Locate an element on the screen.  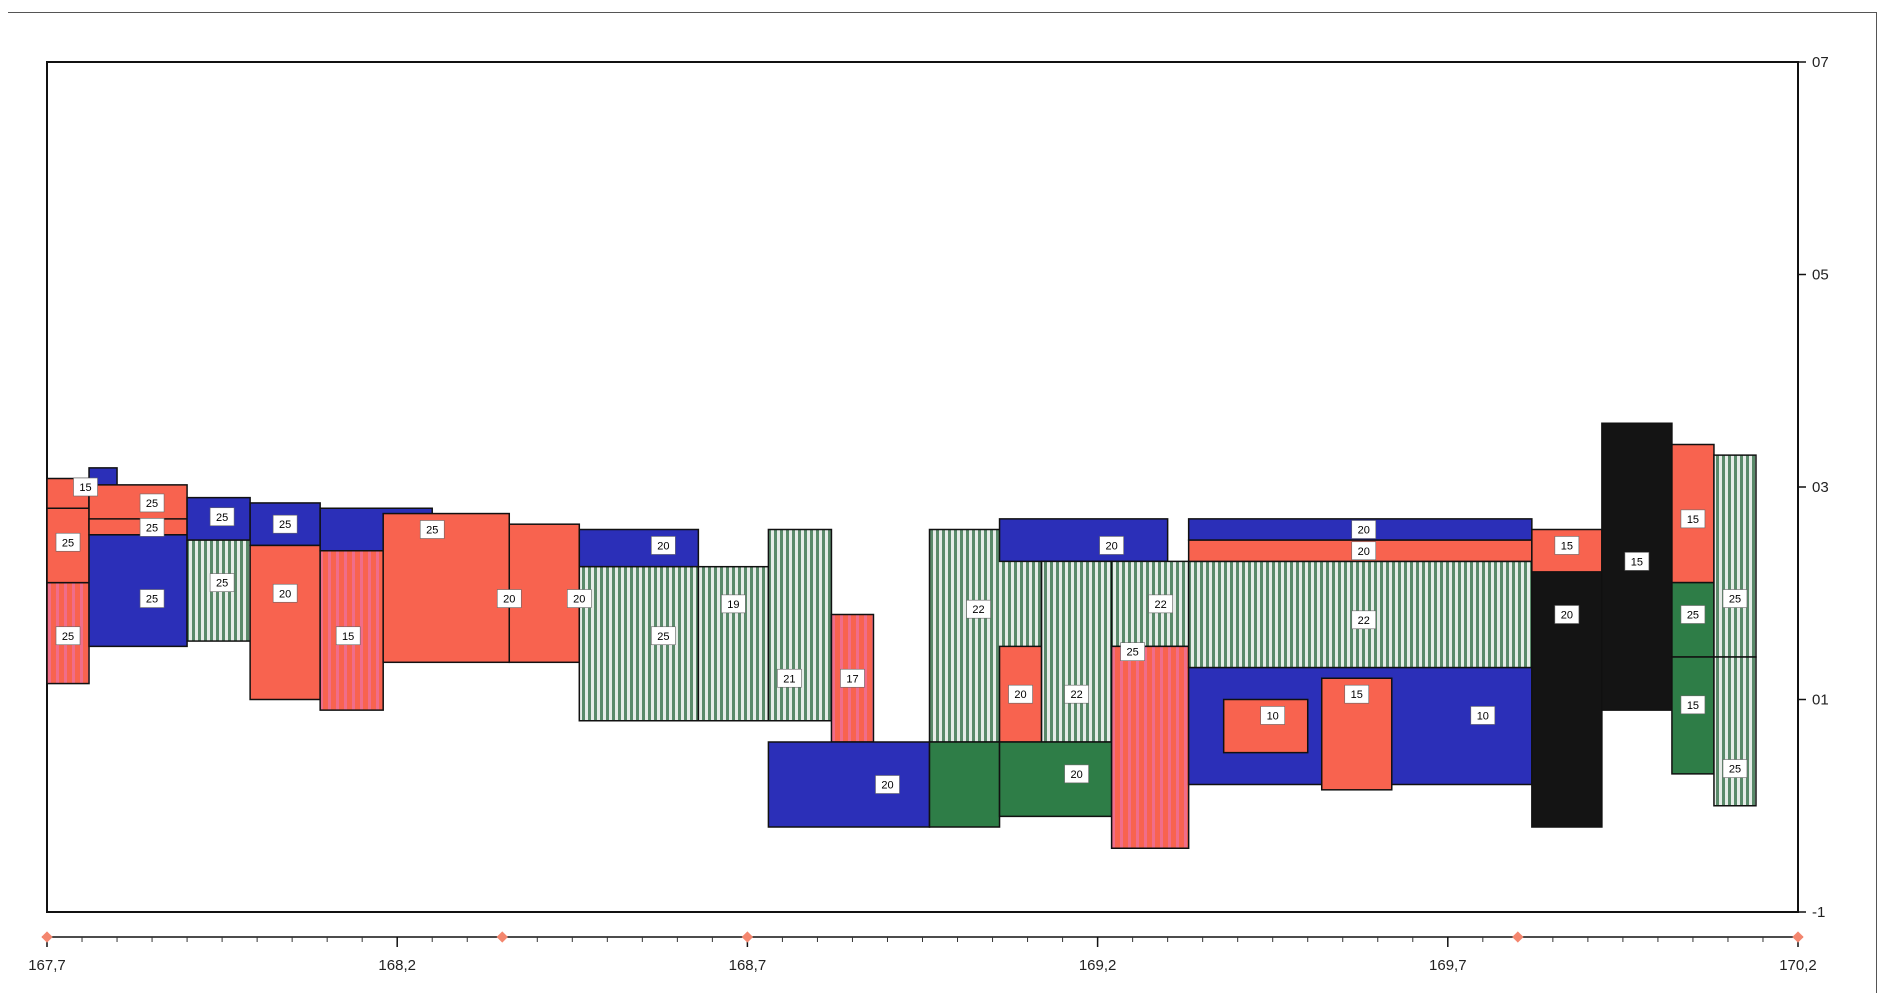
layer-label: 21 is located at coordinates (789, 679).